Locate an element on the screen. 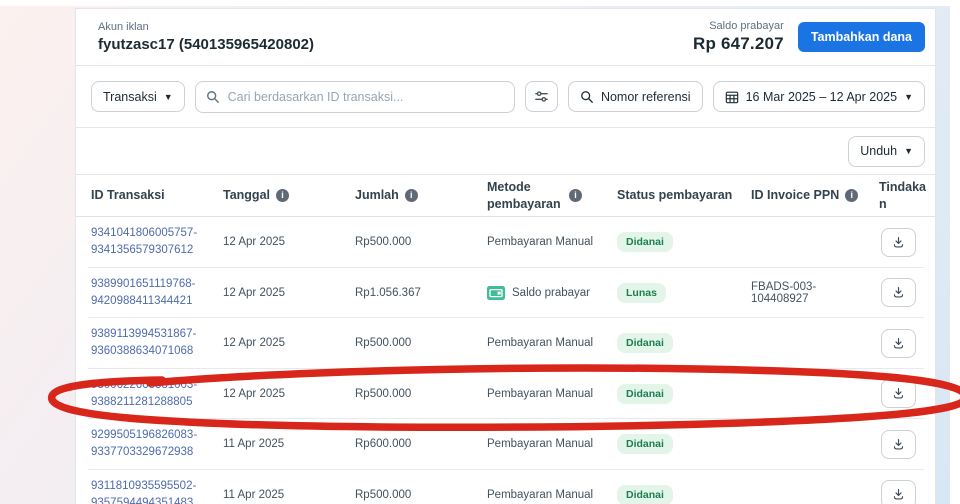 The width and height of the screenshot is (960, 504). download-dropdown-button: Unduh ▼ is located at coordinates (886, 151).